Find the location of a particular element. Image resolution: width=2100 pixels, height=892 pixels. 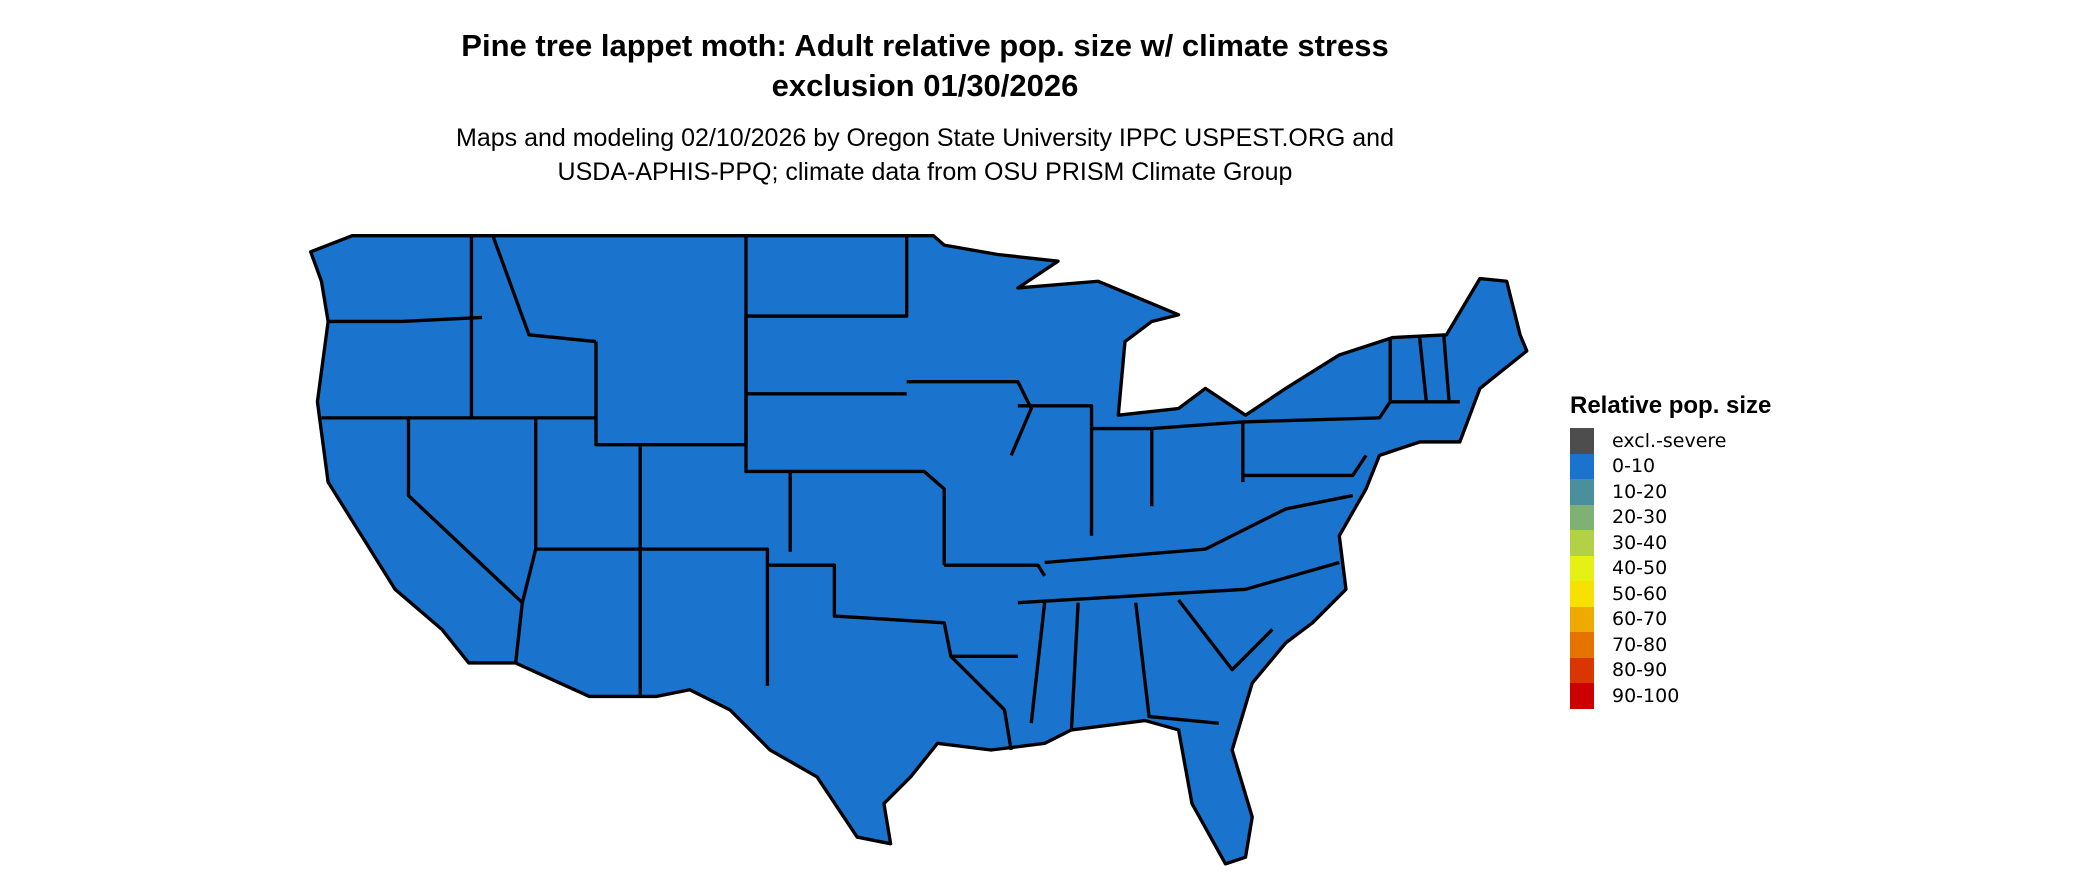

legend-label: 30-40 is located at coordinates (1640, 542).